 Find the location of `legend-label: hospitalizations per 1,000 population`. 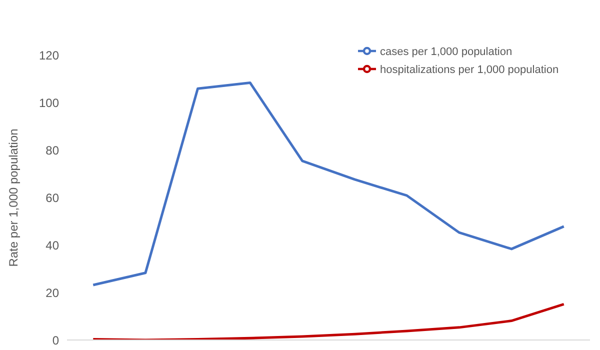

legend-label: hospitalizations per 1,000 population is located at coordinates (469, 70).